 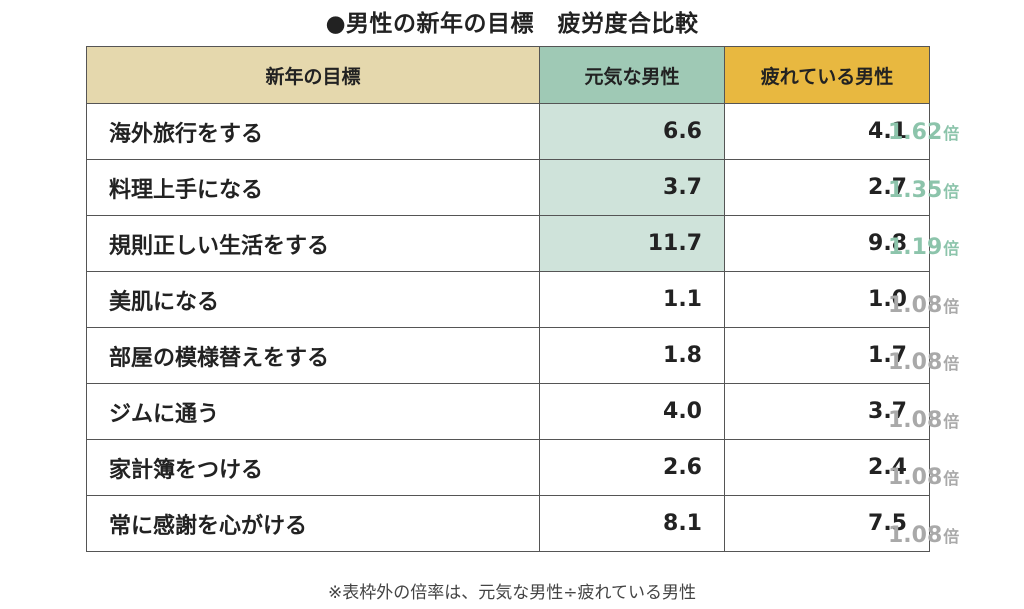 I want to click on ratio-label: 1.35倍, so click(x=923, y=191).